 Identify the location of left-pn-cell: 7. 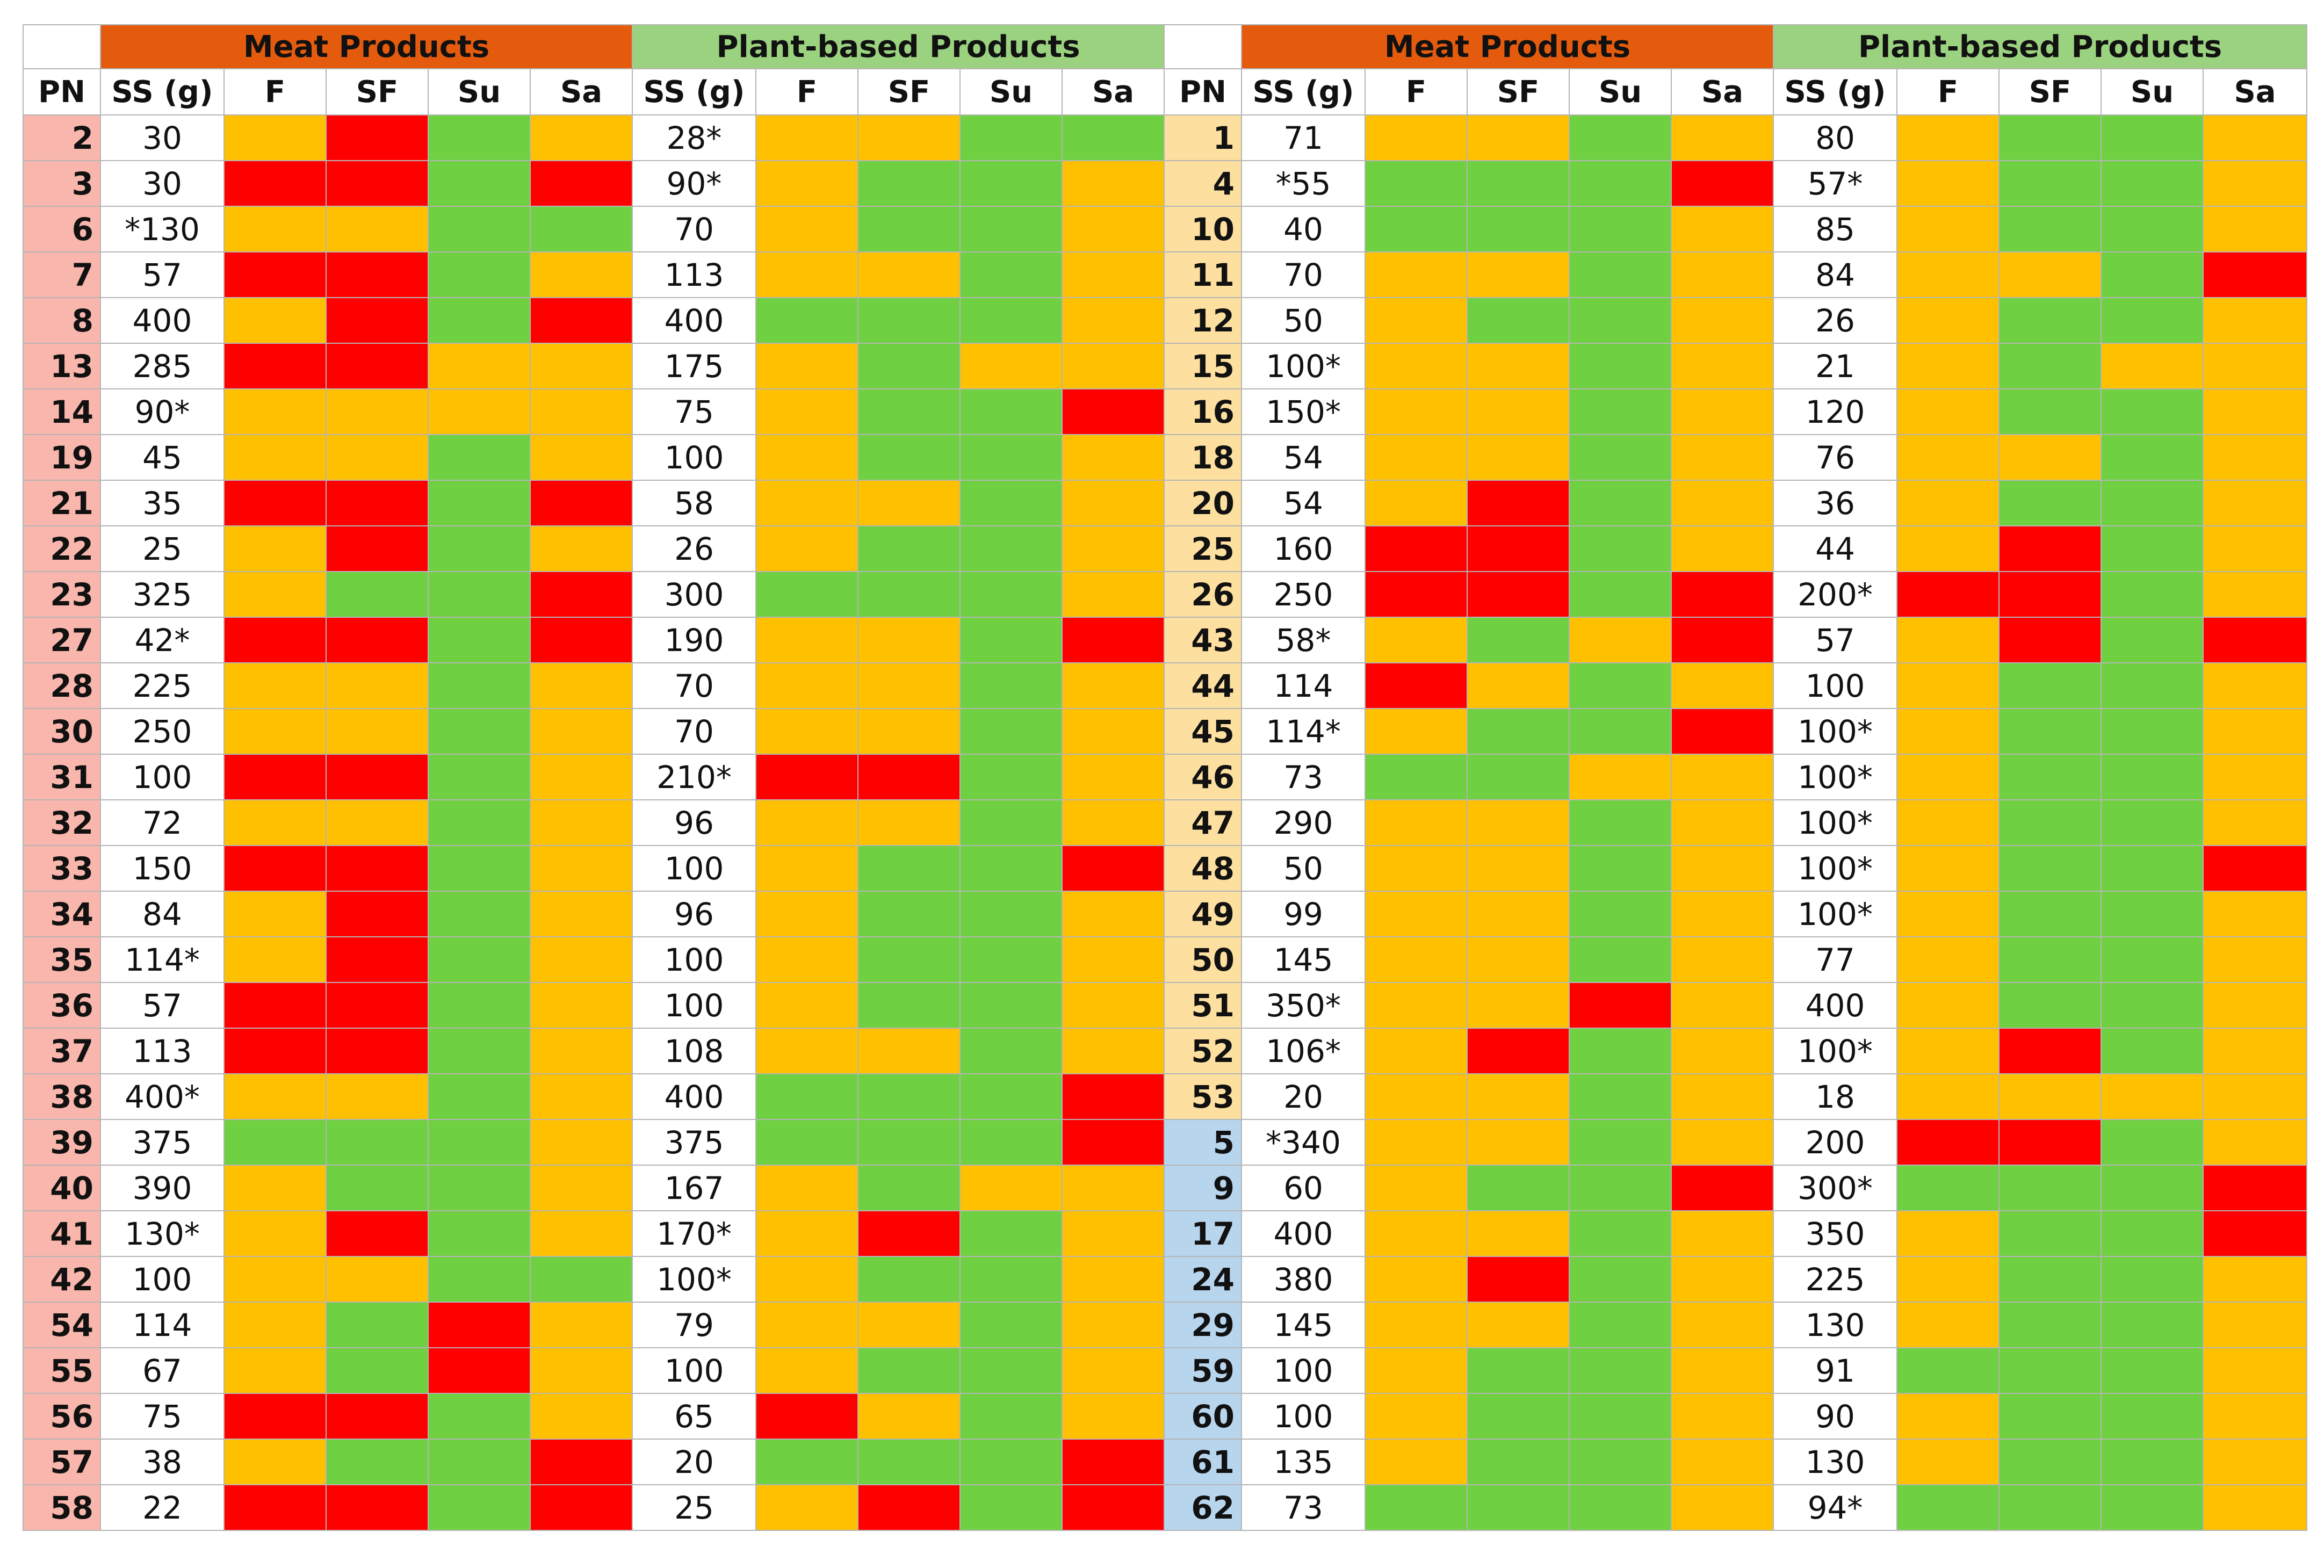
(62, 274).